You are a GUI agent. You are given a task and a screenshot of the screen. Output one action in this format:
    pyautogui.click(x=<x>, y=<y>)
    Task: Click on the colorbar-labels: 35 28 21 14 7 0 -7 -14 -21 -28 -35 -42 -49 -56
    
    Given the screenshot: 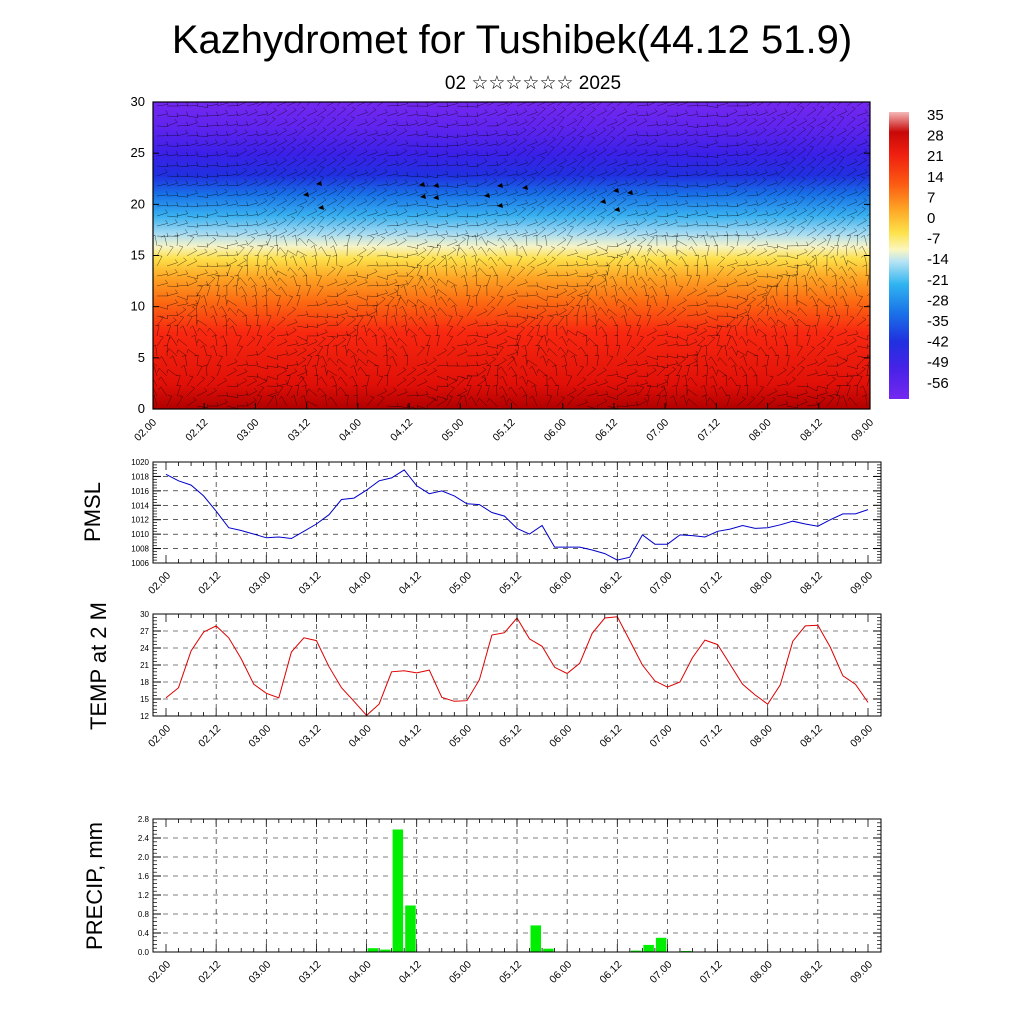 What is the action you would take?
    pyautogui.click(x=938, y=249)
    